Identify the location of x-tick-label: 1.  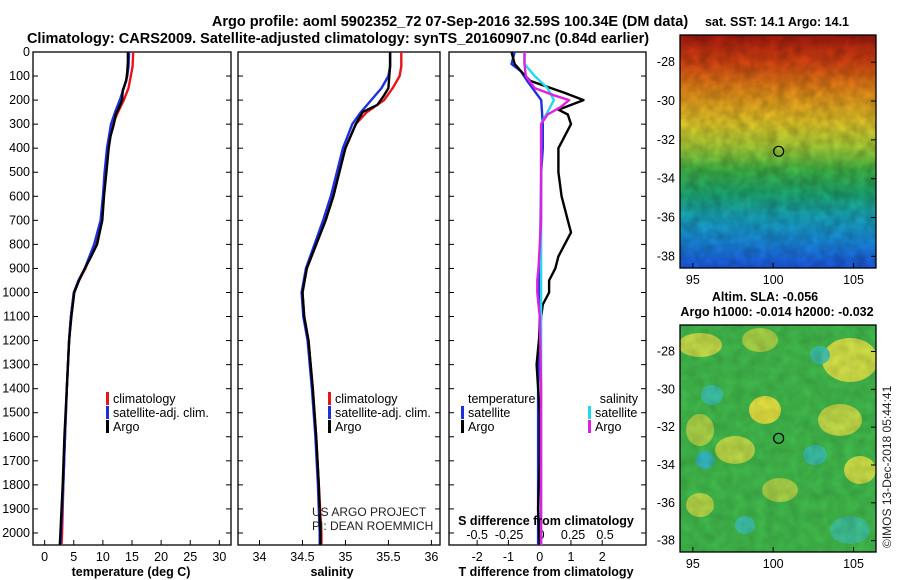
(570, 557).